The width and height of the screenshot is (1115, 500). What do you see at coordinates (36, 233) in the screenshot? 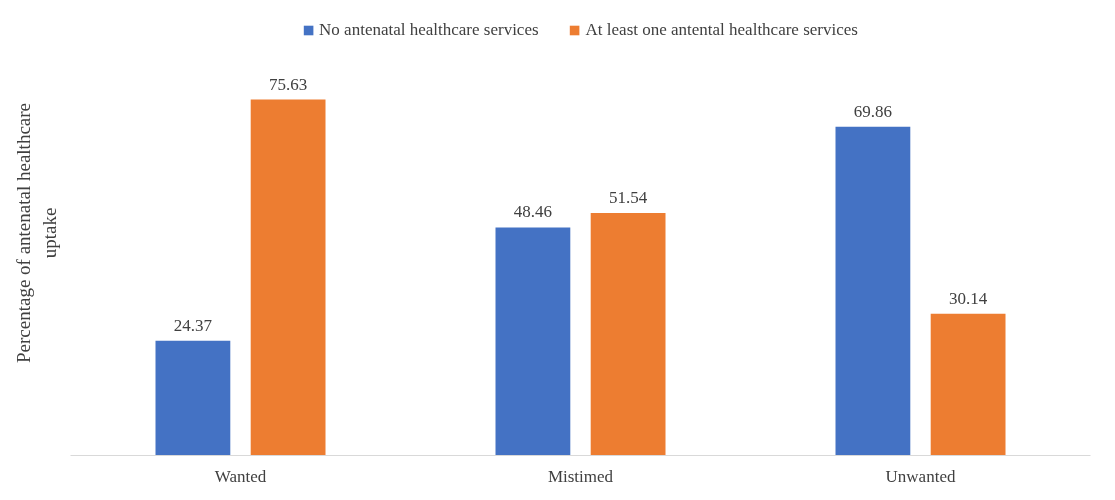
I see `y-axis-title: Percentage of antenatal healthcare uptake` at bounding box center [36, 233].